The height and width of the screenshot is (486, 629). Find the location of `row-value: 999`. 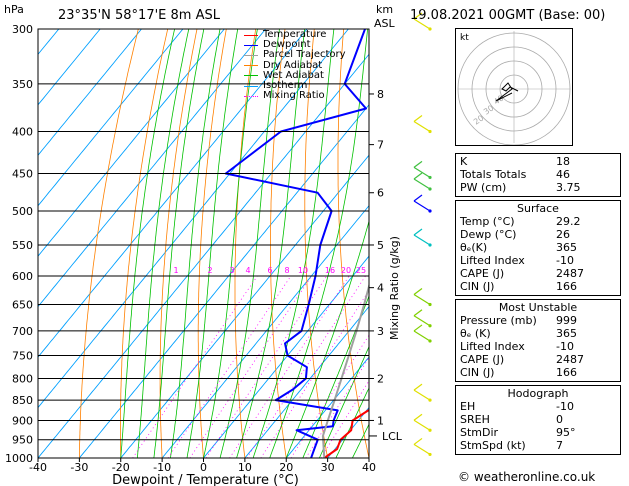

row-value: 999 is located at coordinates (566, 320).